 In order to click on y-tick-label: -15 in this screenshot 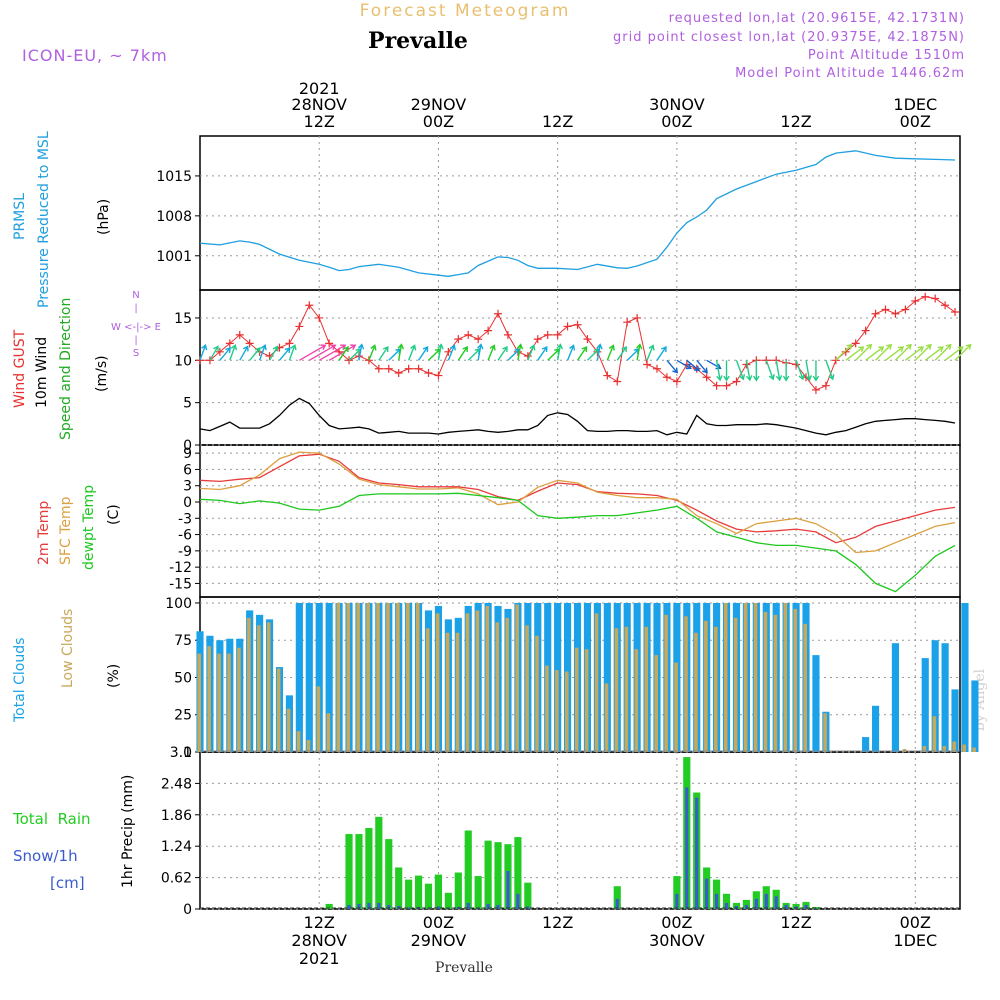, I will do `click(180, 584)`.